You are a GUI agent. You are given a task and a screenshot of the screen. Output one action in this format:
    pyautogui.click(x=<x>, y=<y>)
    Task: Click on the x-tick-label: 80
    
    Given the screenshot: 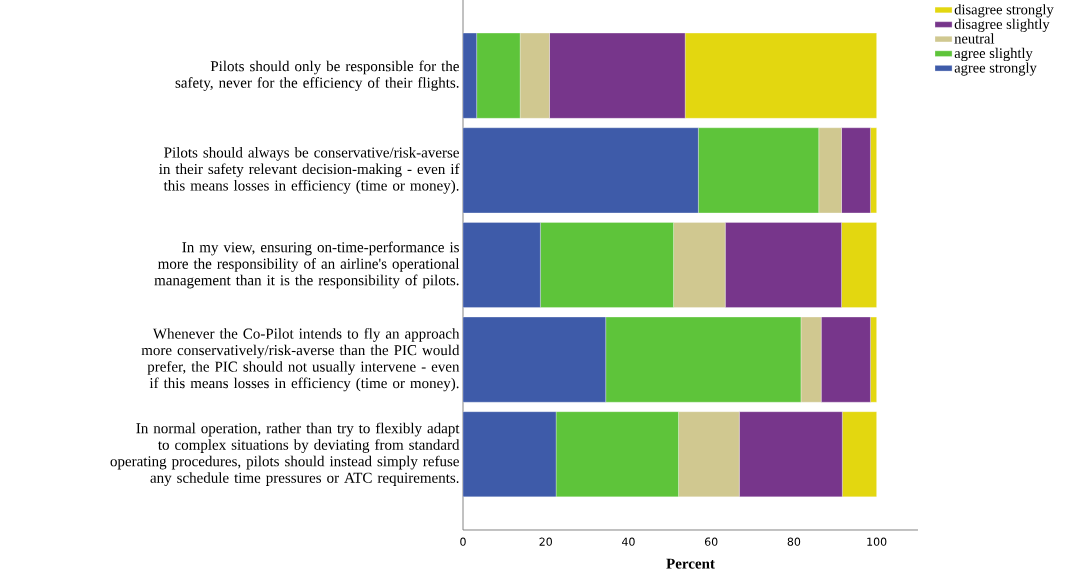 What is the action you would take?
    pyautogui.click(x=794, y=541)
    